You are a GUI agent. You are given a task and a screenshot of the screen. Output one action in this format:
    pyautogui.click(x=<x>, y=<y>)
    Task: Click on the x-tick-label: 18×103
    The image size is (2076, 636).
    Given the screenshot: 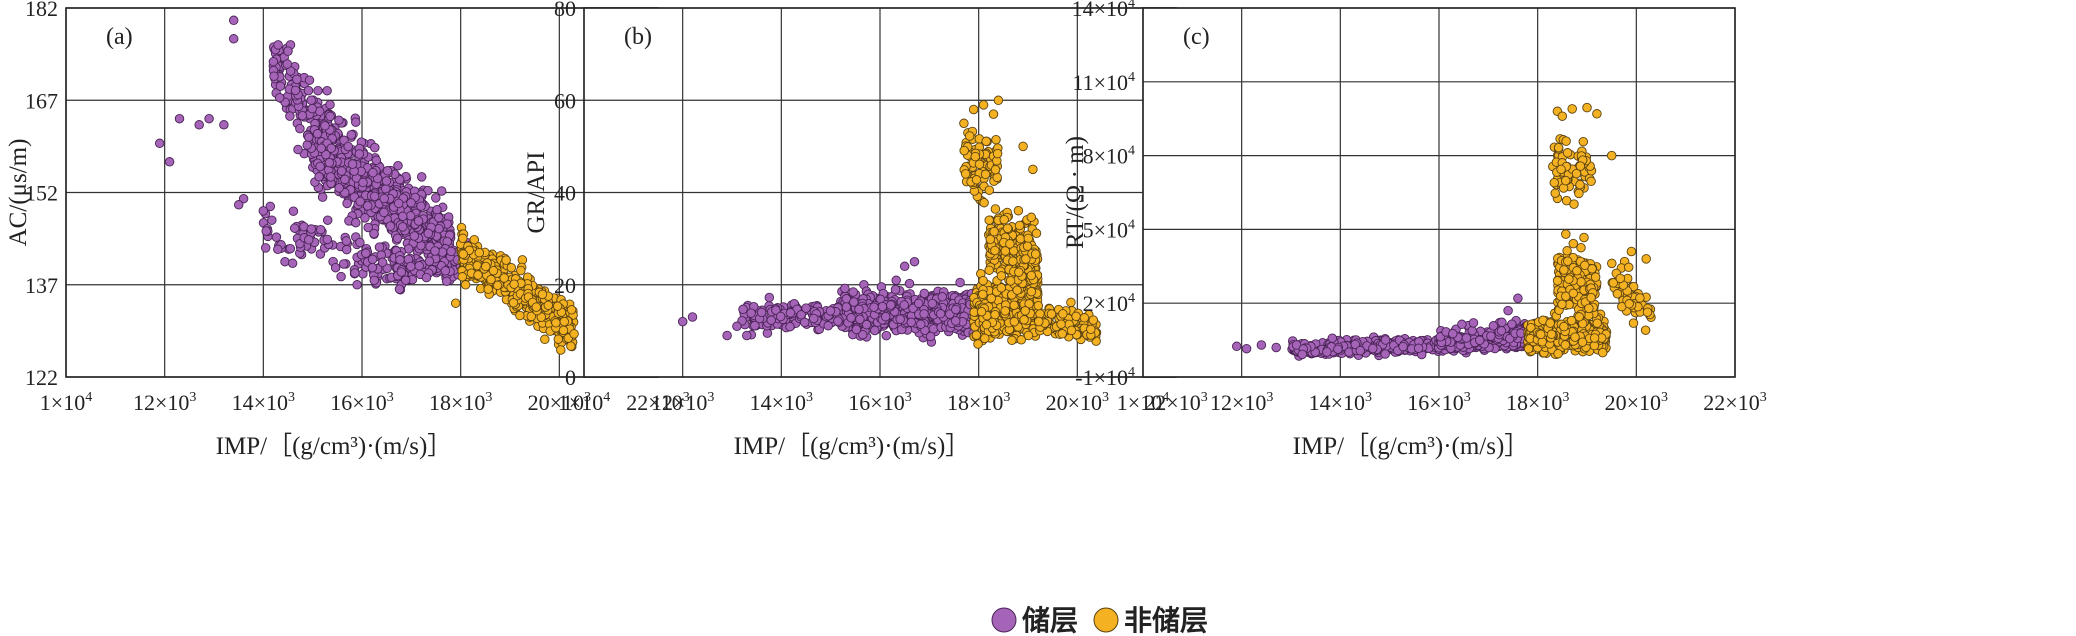 What is the action you would take?
    pyautogui.click(x=460, y=402)
    